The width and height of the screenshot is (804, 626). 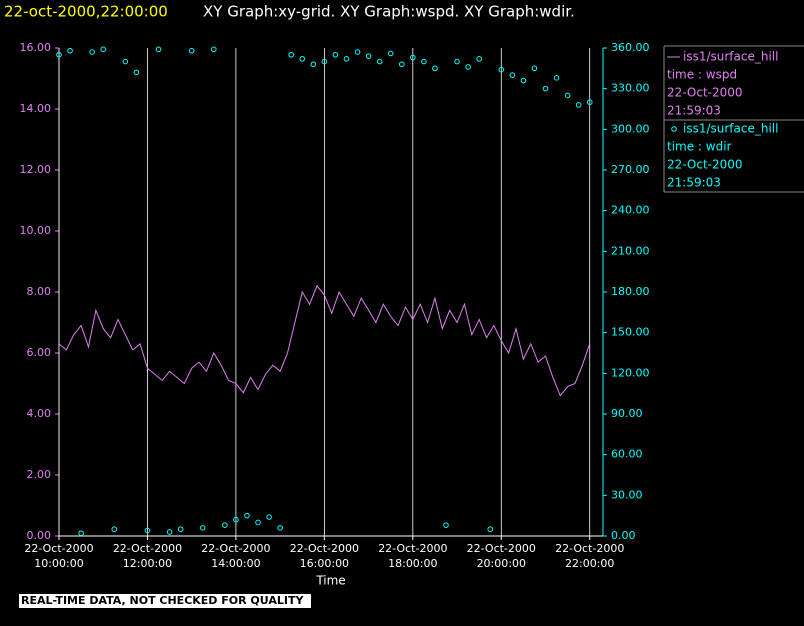 I want to click on y-tick-label: 16.00, so click(x=36, y=47).